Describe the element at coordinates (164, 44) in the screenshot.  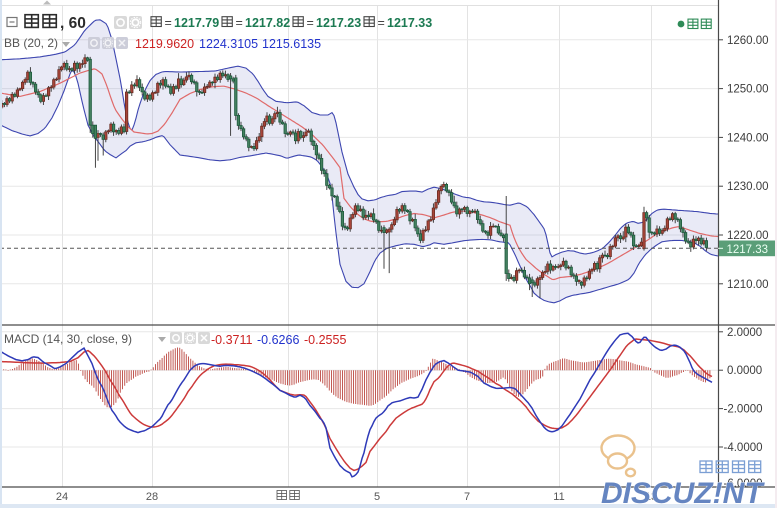
I see `svg-text: 1219.9620` at that location.